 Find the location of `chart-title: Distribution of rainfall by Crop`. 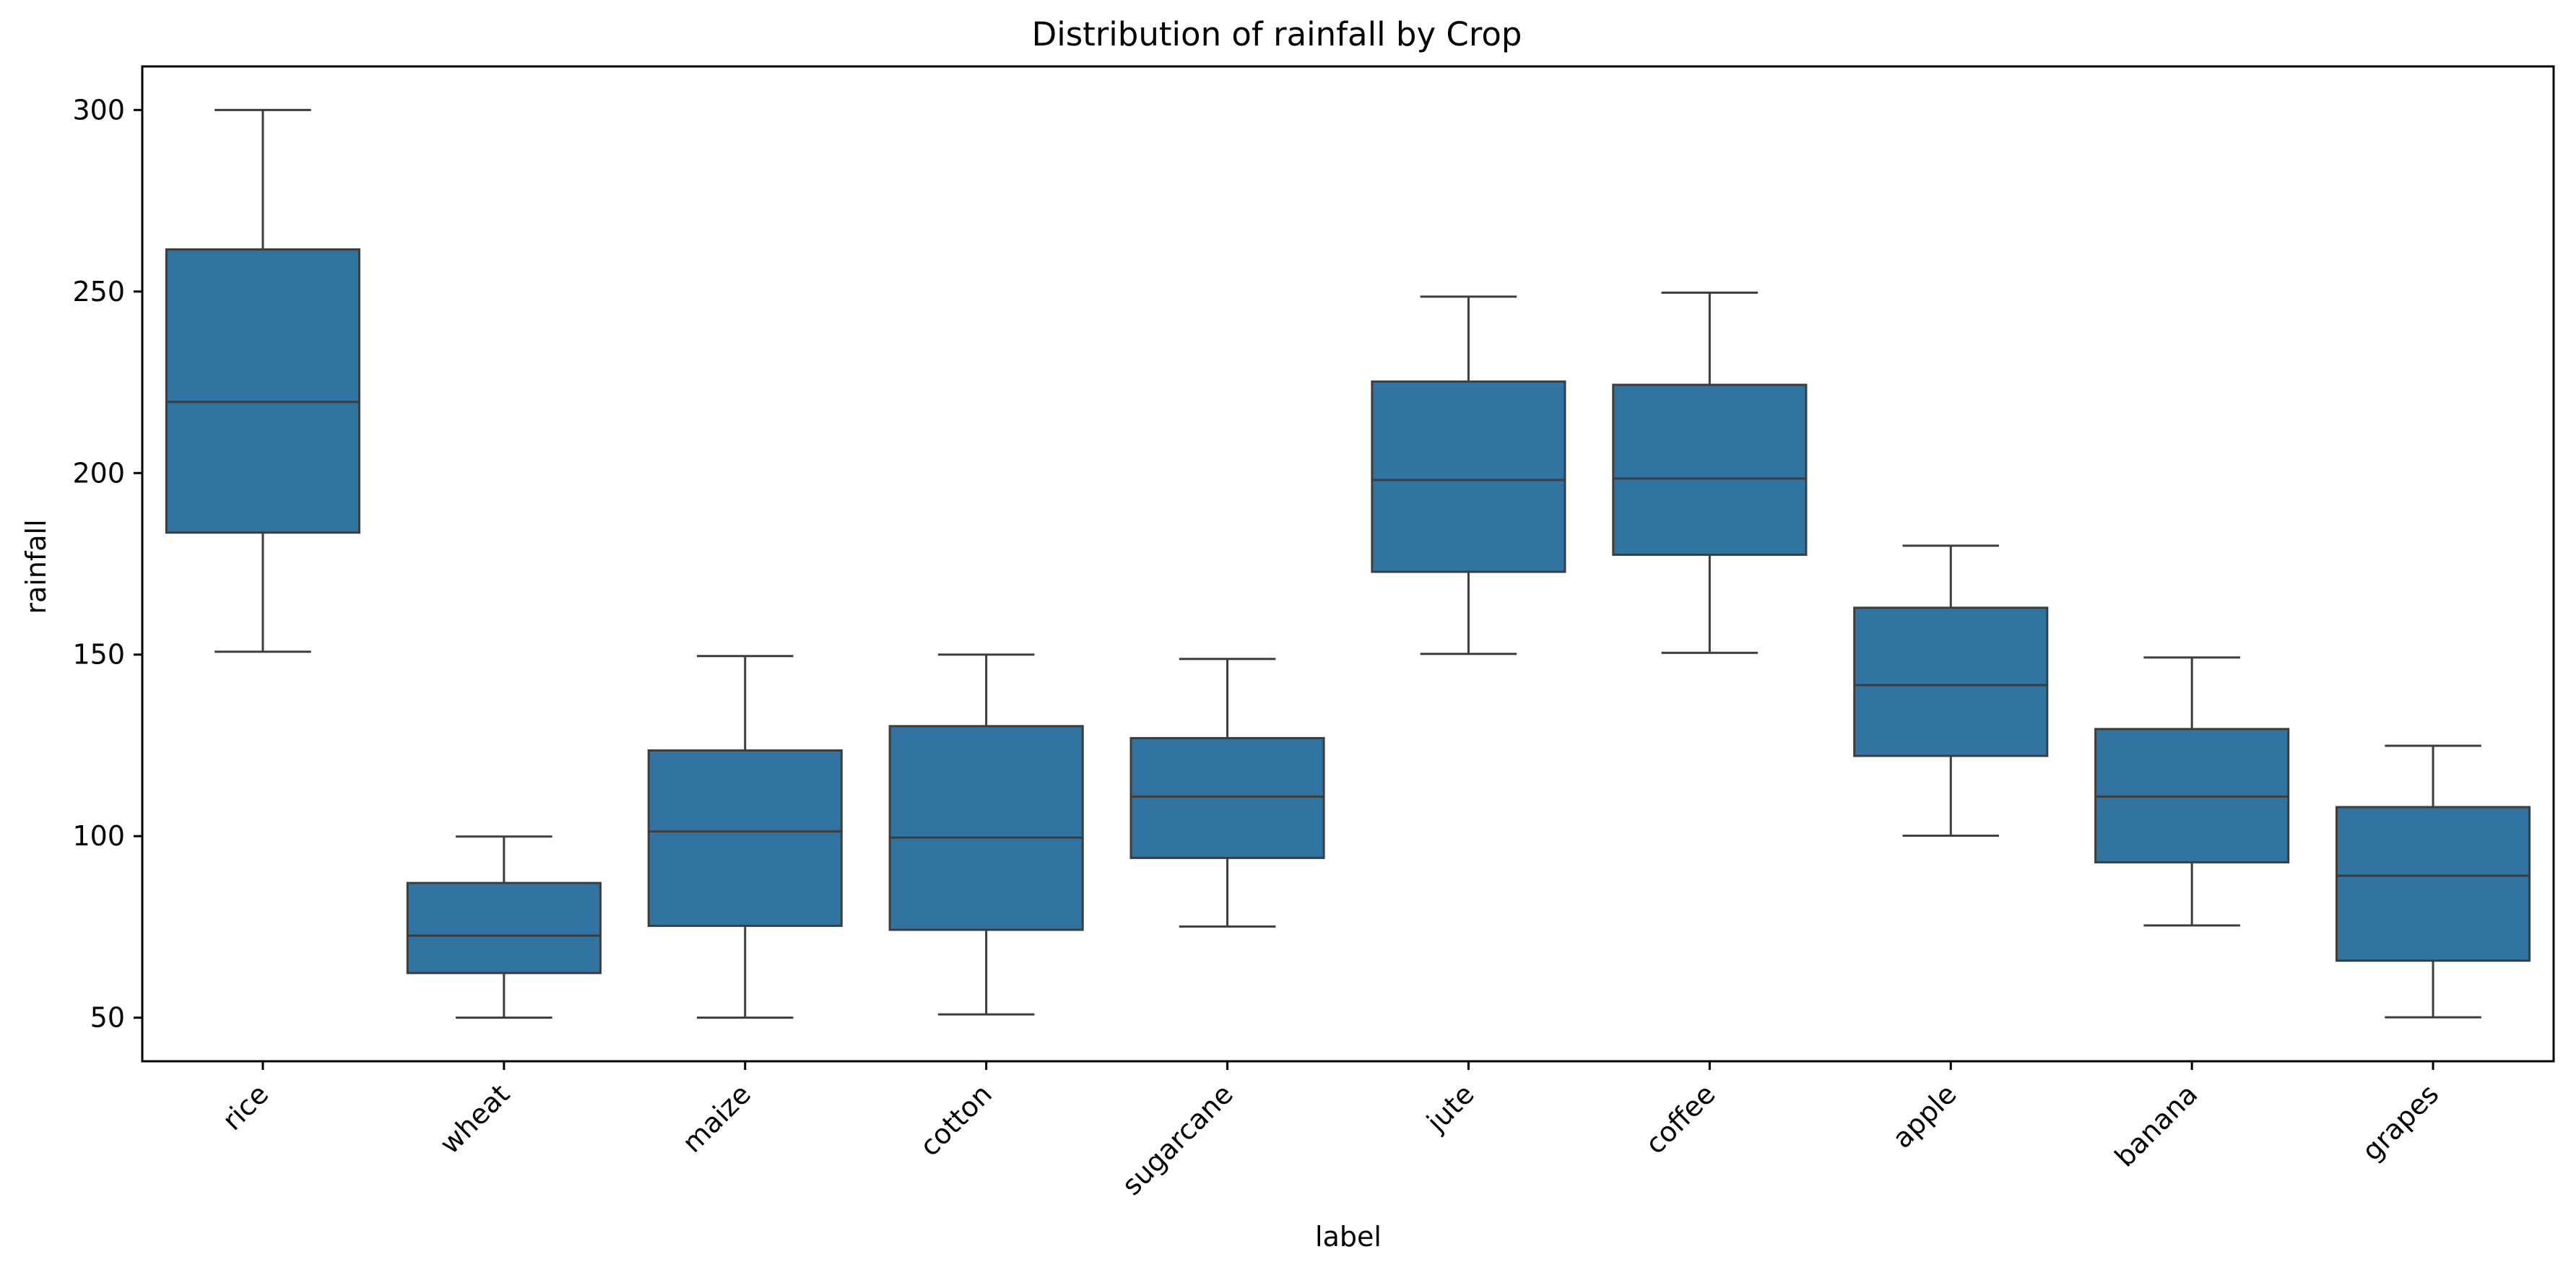

chart-title: Distribution of rainfall by Crop is located at coordinates (1277, 34).